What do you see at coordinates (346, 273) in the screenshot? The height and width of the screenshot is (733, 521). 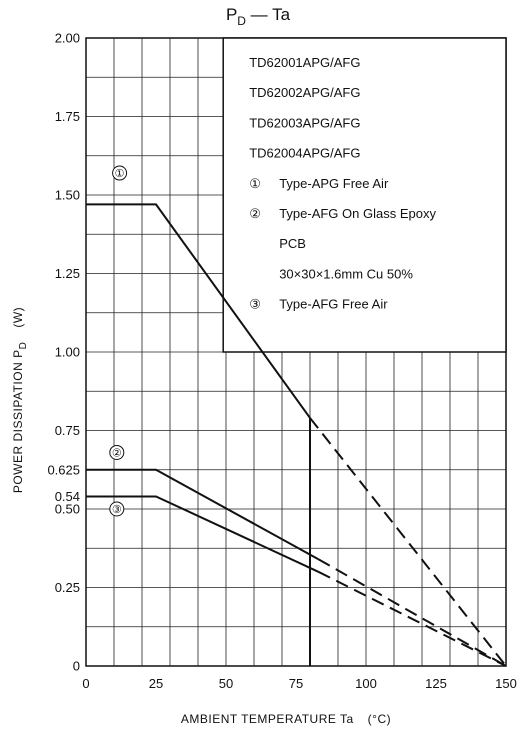 I see `legend-entry: 30×30×1.6mm Cu 50%` at bounding box center [346, 273].